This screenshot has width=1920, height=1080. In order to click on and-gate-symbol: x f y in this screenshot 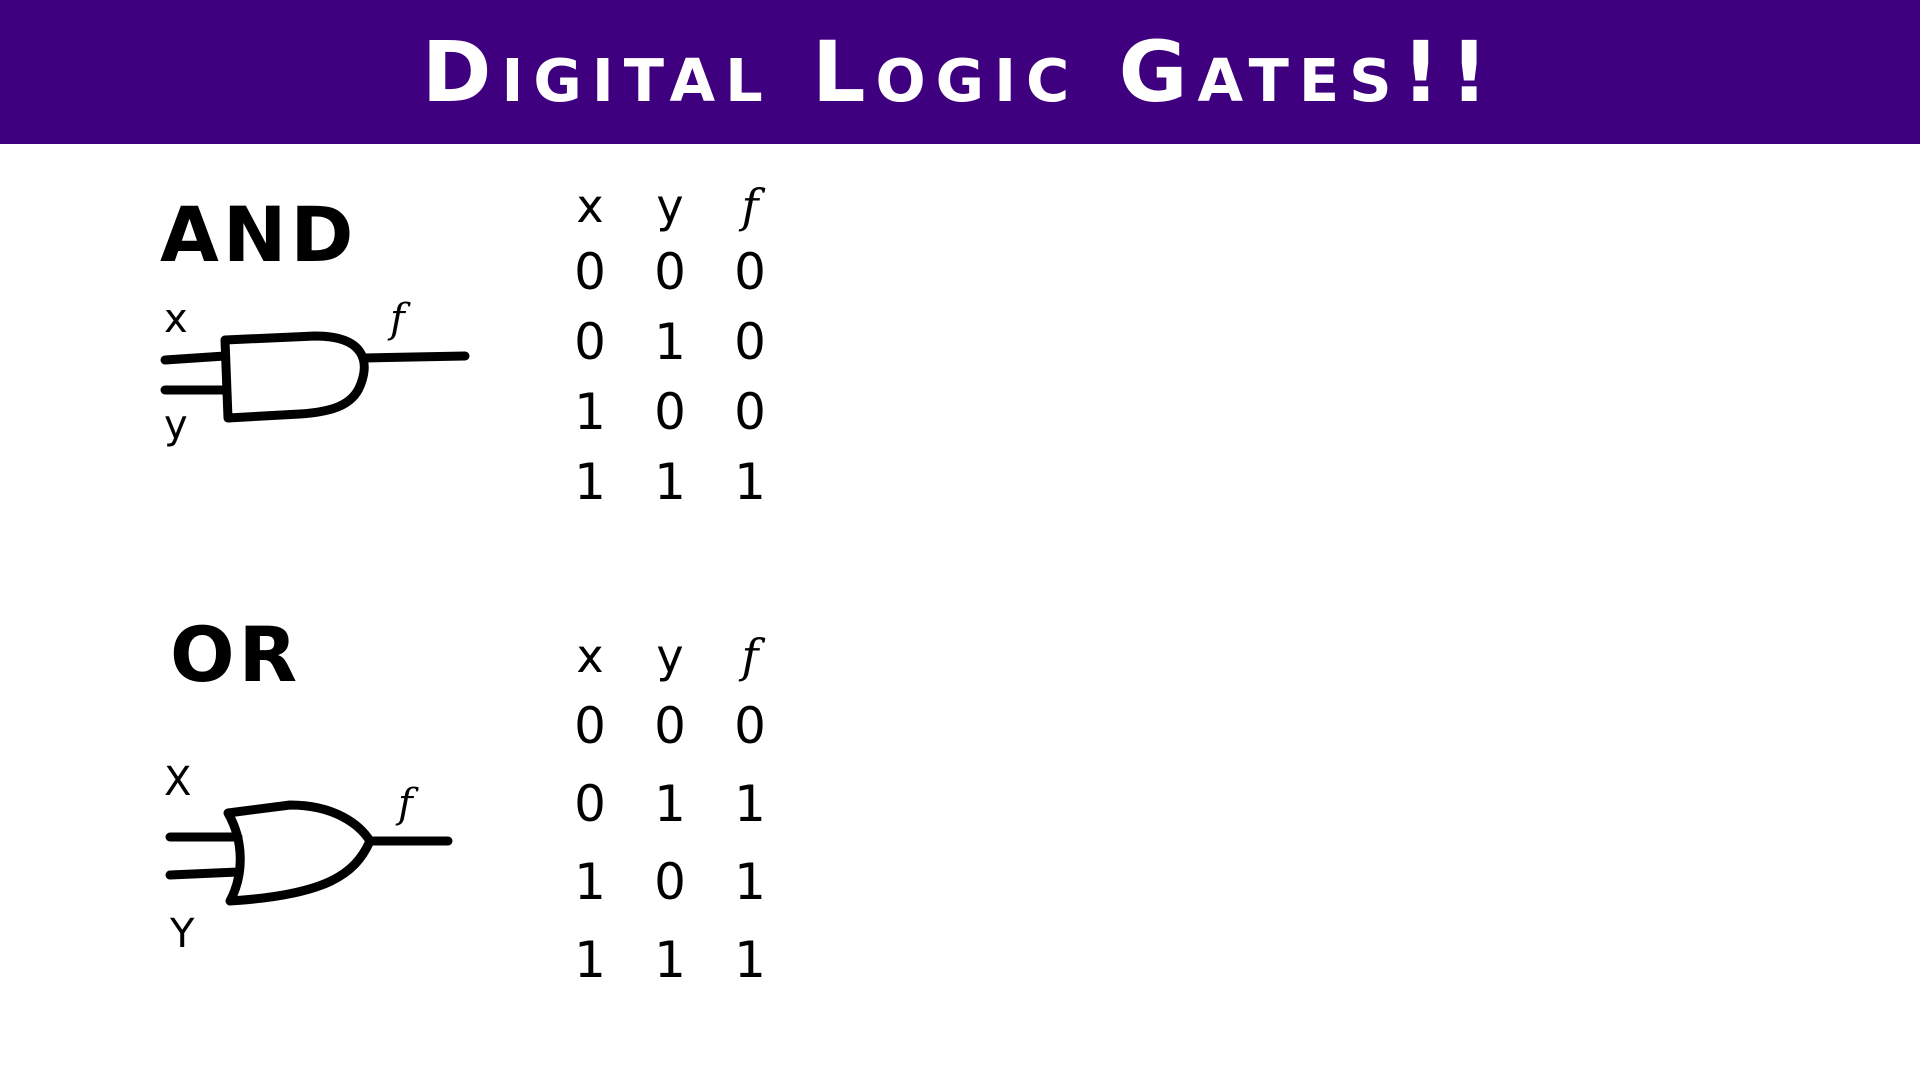, I will do `click(315, 372)`.